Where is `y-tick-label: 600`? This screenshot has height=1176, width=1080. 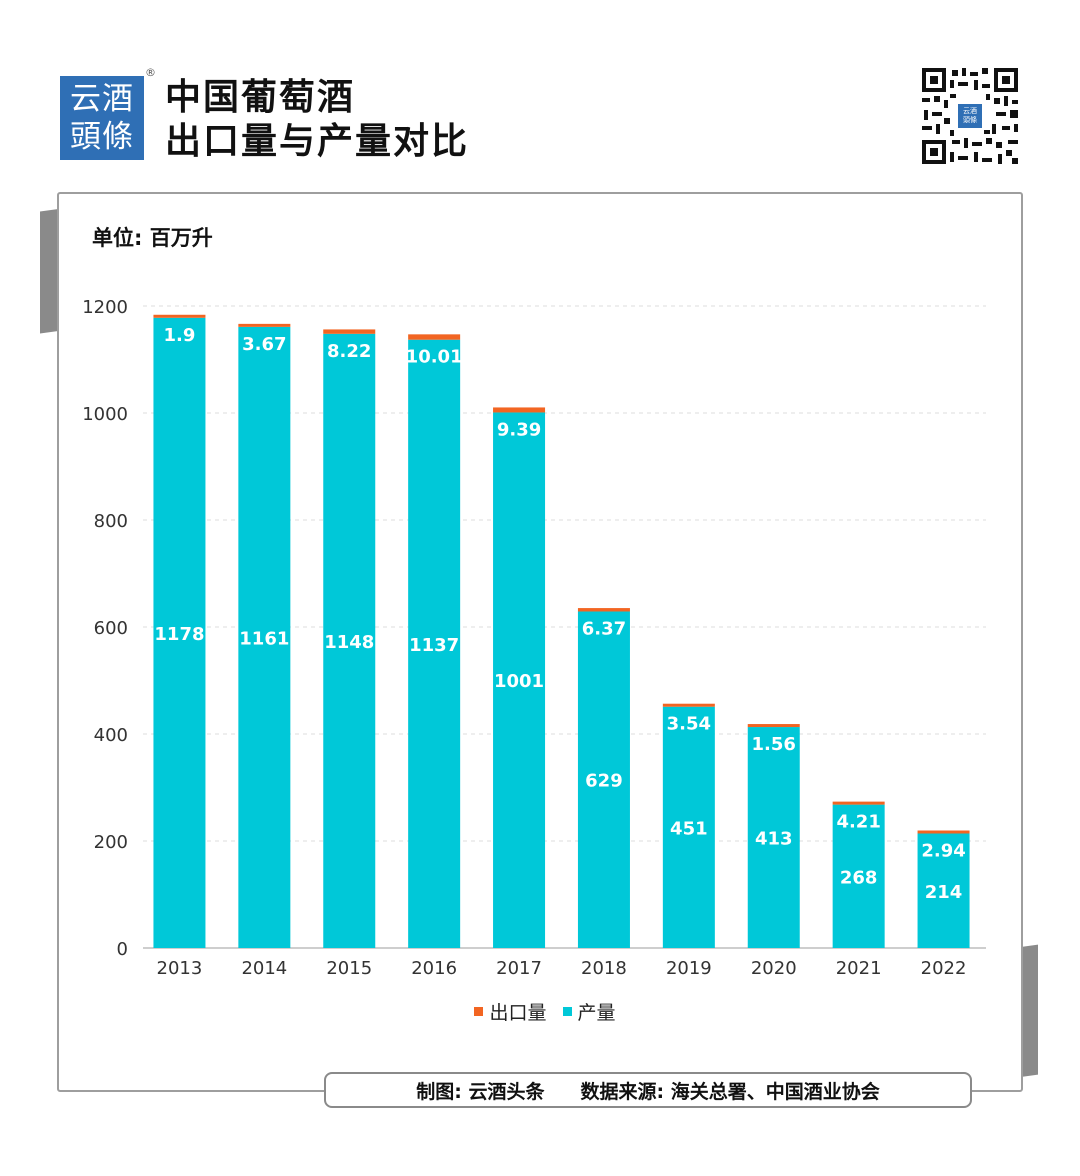
y-tick-label: 600 is located at coordinates (111, 628).